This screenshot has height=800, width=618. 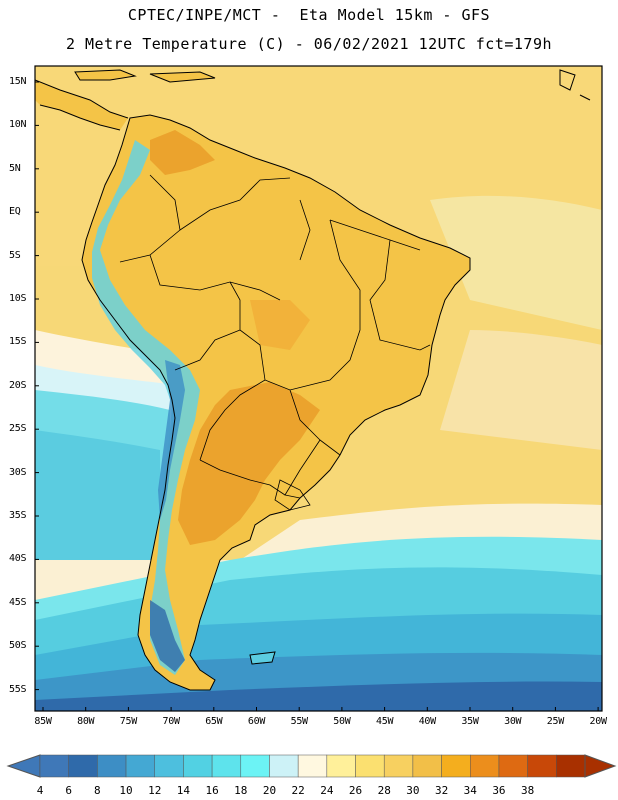 I want to click on colorbar-label: 26, so click(x=355, y=790).